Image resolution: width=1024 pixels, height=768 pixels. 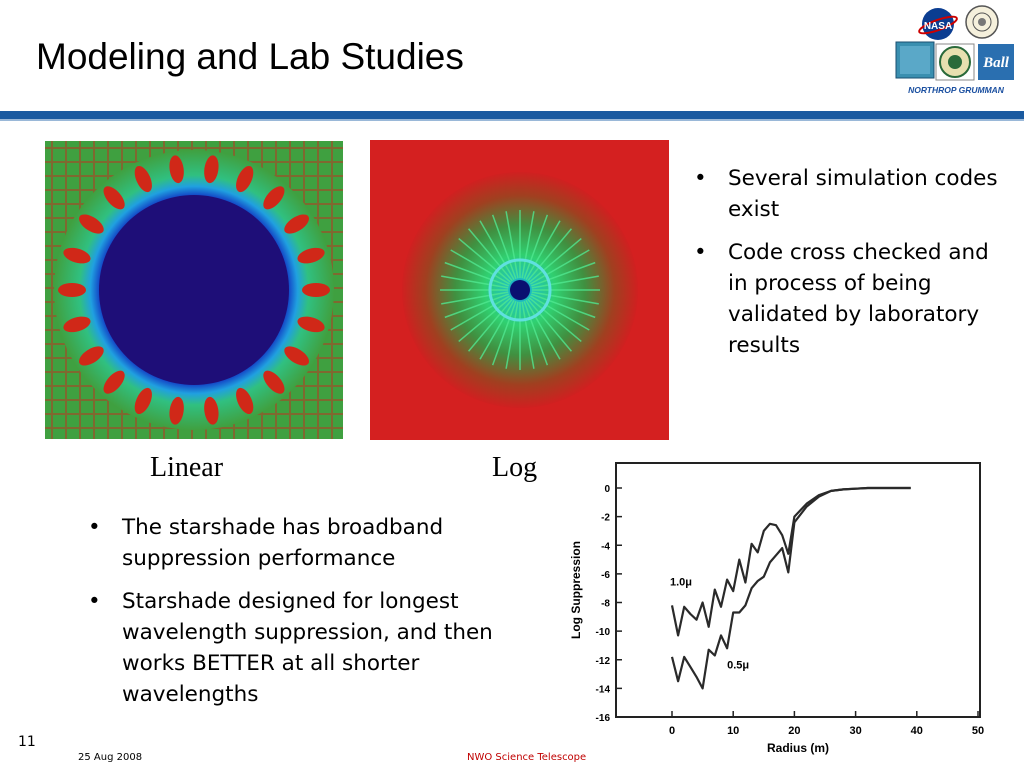 What do you see at coordinates (855, 731) in the screenshot?
I see `x-tick-label: 30` at bounding box center [855, 731].